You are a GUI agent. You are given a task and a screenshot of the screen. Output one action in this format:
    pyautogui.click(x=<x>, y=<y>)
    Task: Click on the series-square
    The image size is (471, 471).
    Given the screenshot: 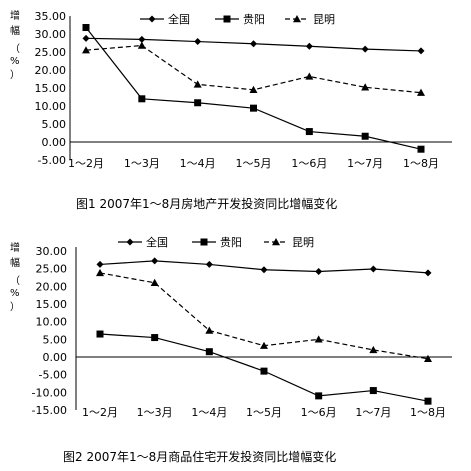 What is the action you would take?
    pyautogui.click(x=264, y=367)
    